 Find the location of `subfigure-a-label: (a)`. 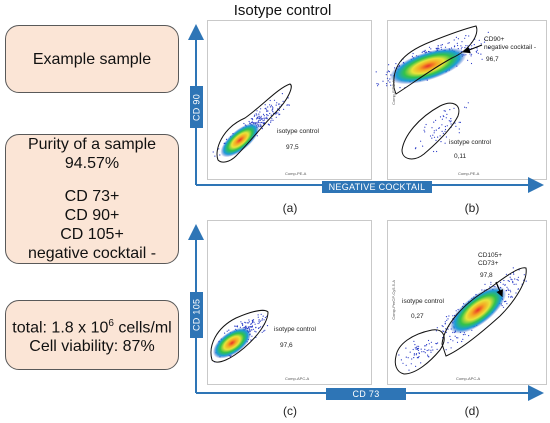

subfigure-a-label: (a) is located at coordinates (290, 208).